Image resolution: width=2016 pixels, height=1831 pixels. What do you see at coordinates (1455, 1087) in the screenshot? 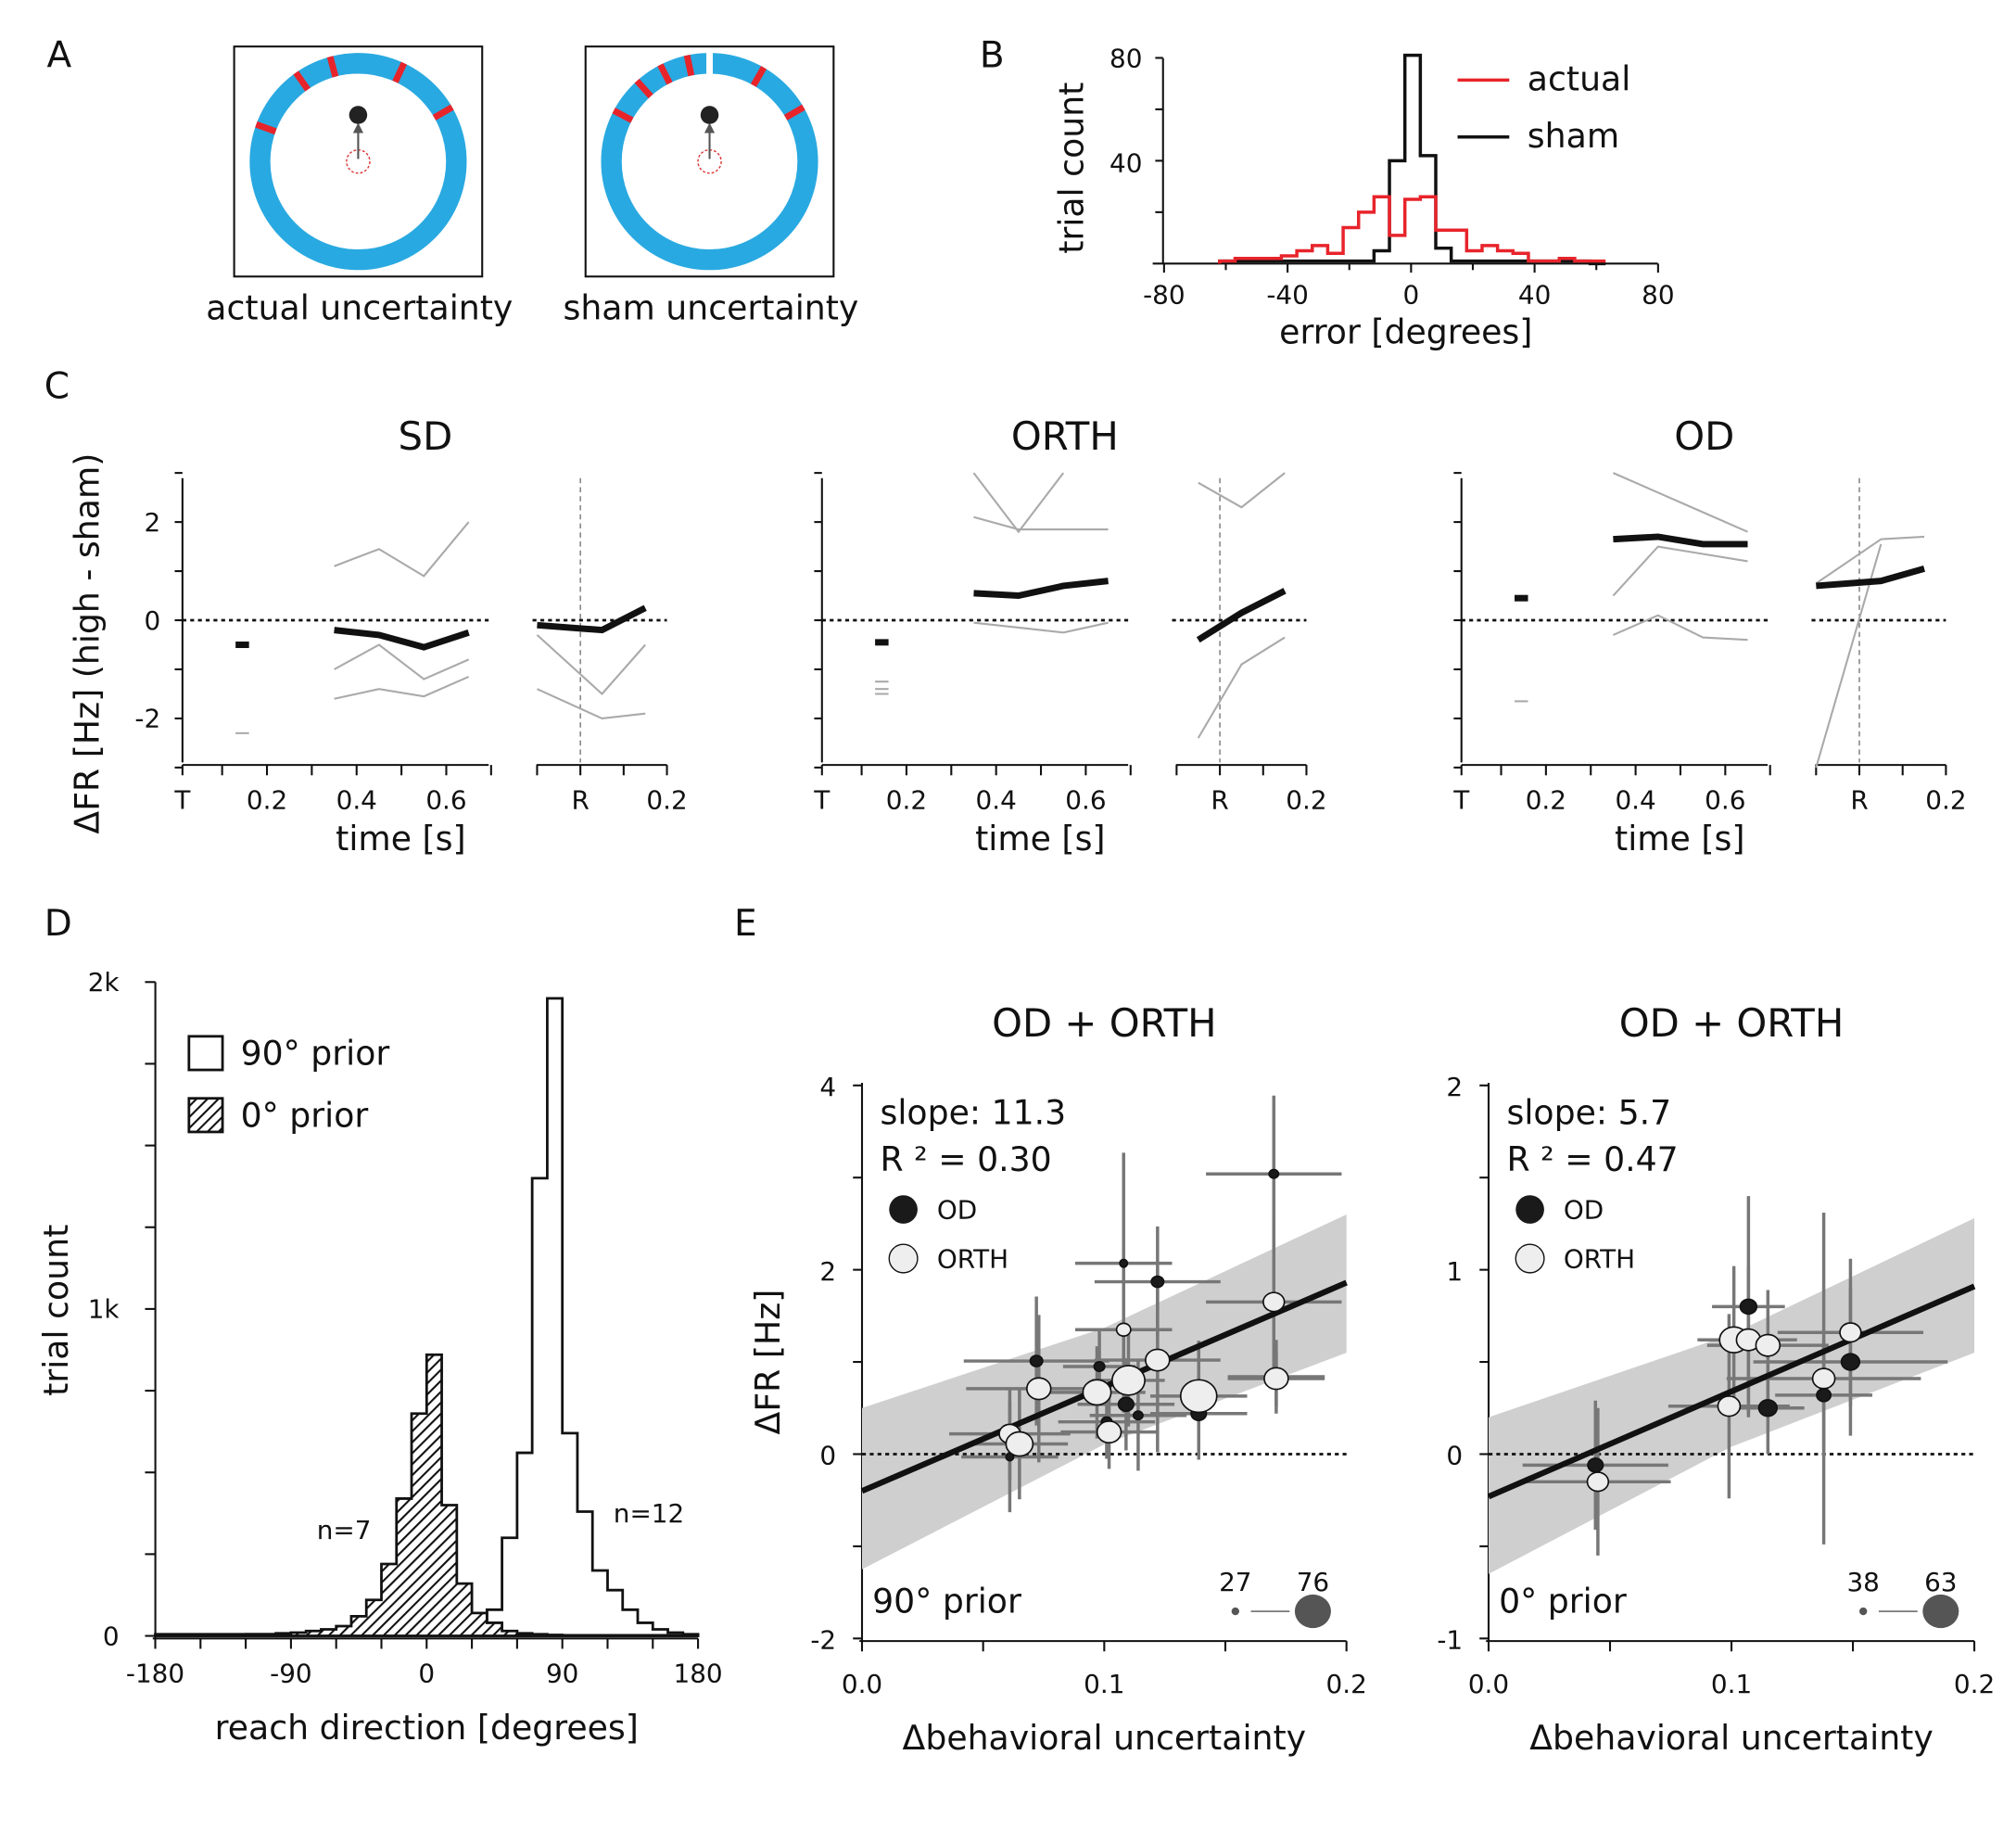
I see `y-tick-label: 2` at bounding box center [1455, 1087].